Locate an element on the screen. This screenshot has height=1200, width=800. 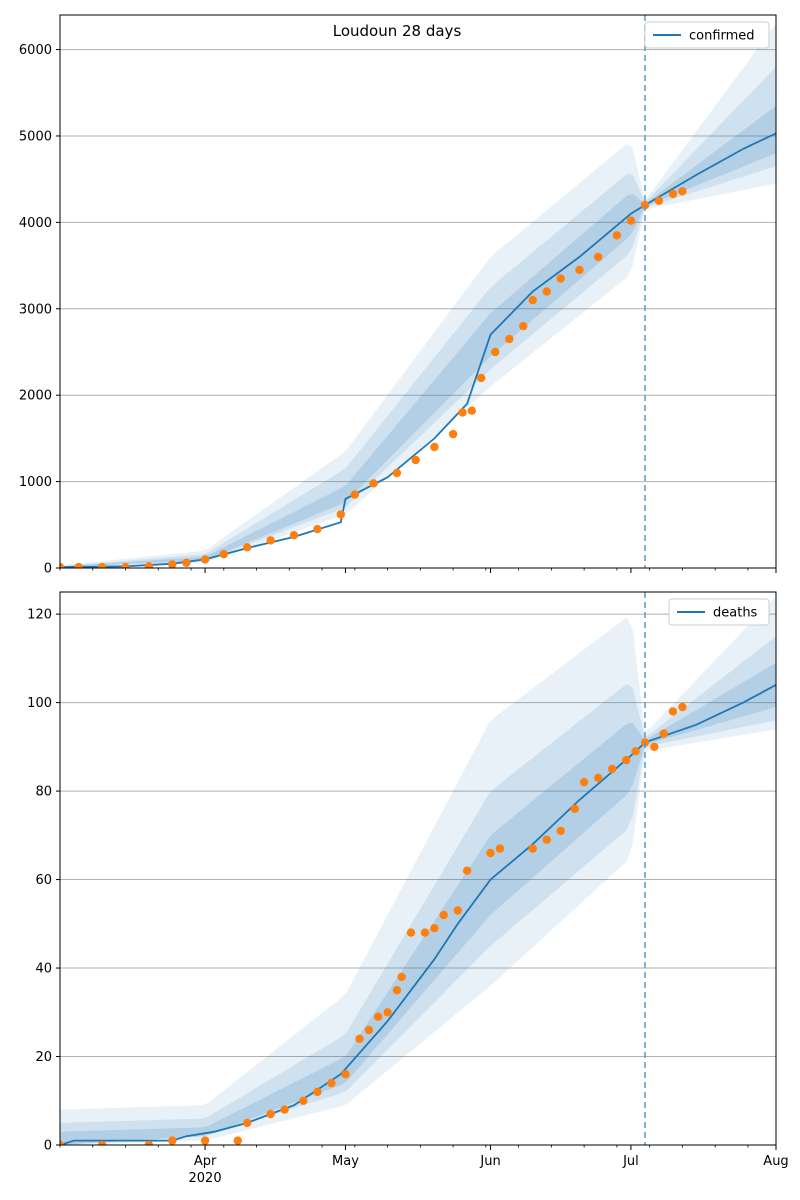
figure-title: Loudoun 28 days is located at coordinates (397, 31).